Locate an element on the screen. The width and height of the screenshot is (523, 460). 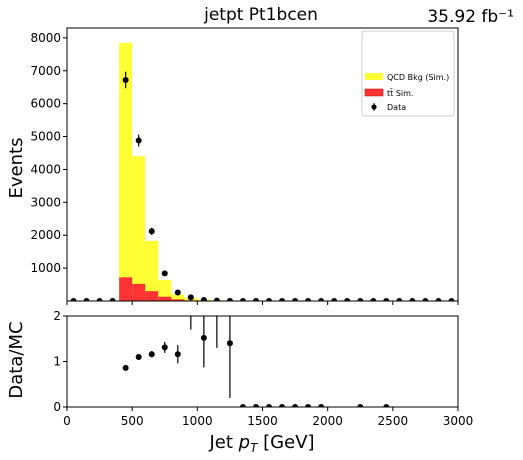
stacked-bars is located at coordinates (171, 171).